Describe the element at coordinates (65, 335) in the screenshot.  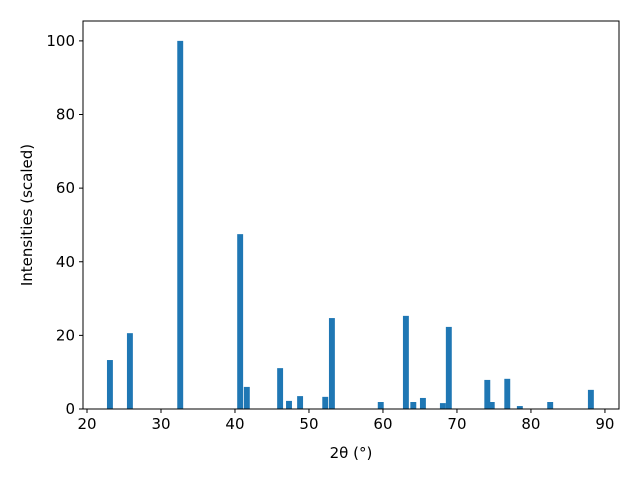
I see `y-tick-label: 20` at that location.